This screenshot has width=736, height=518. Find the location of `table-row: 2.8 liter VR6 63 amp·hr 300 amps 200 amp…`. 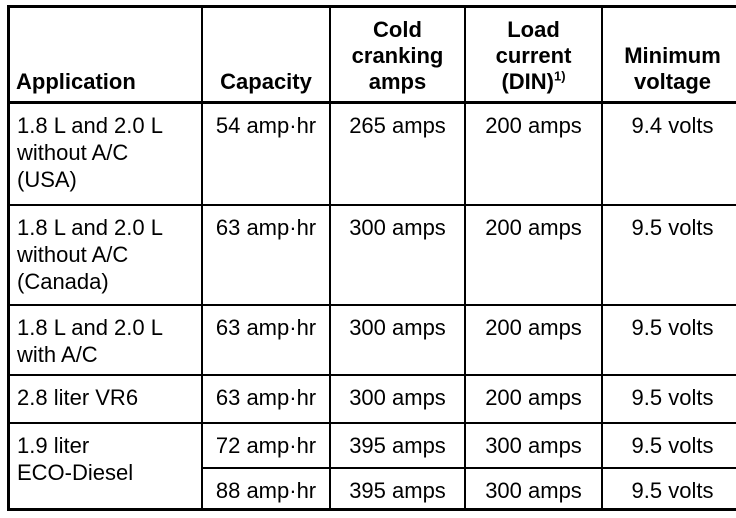

table-row: 2.8 liter VR6 63 amp·hr 300 amps 200 amp… is located at coordinates (371, 398).